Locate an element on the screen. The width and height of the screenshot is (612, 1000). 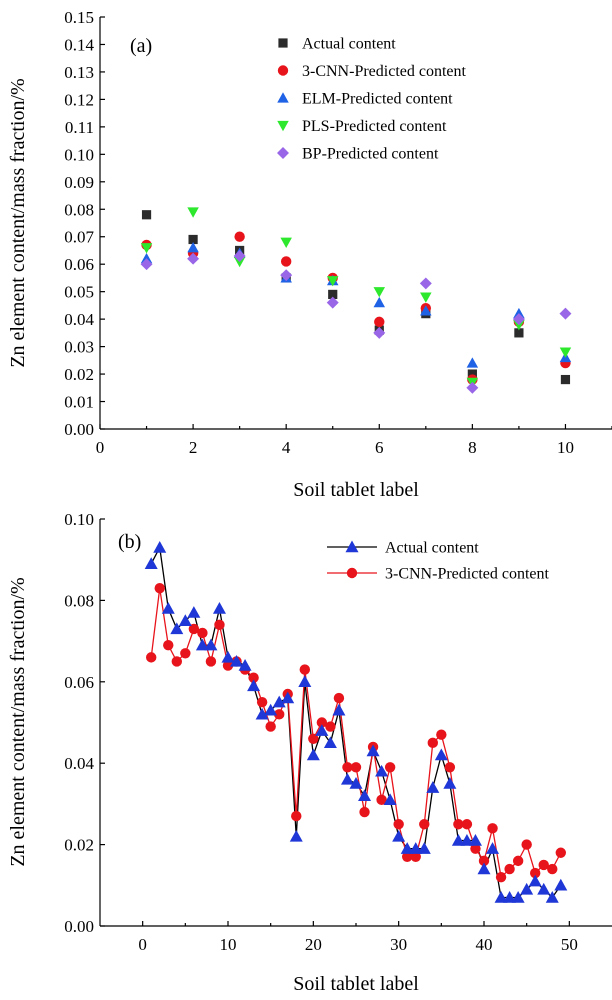
y-tick-label: 0.09 is located at coordinates (79, 182).